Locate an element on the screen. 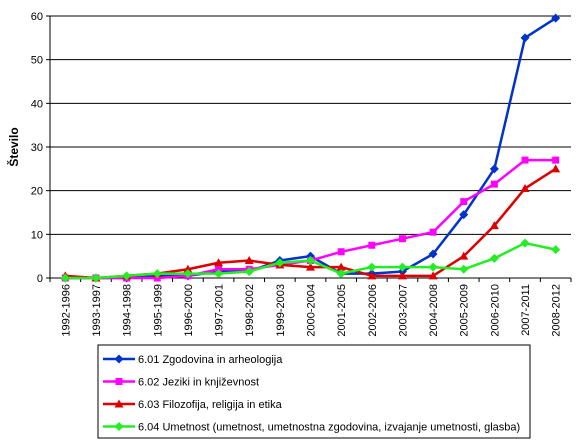 The height and width of the screenshot is (441, 578). legend-entry: 6.01 Zgodovina in arheologija is located at coordinates (193, 360).